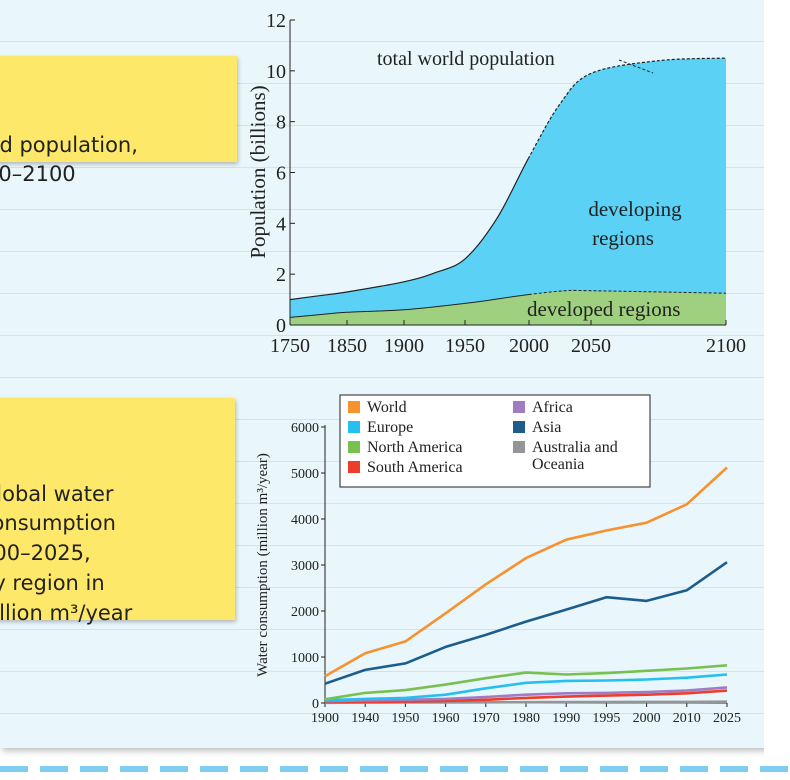 The height and width of the screenshot is (780, 790). I want to click on series-line-europe, so click(526, 687).